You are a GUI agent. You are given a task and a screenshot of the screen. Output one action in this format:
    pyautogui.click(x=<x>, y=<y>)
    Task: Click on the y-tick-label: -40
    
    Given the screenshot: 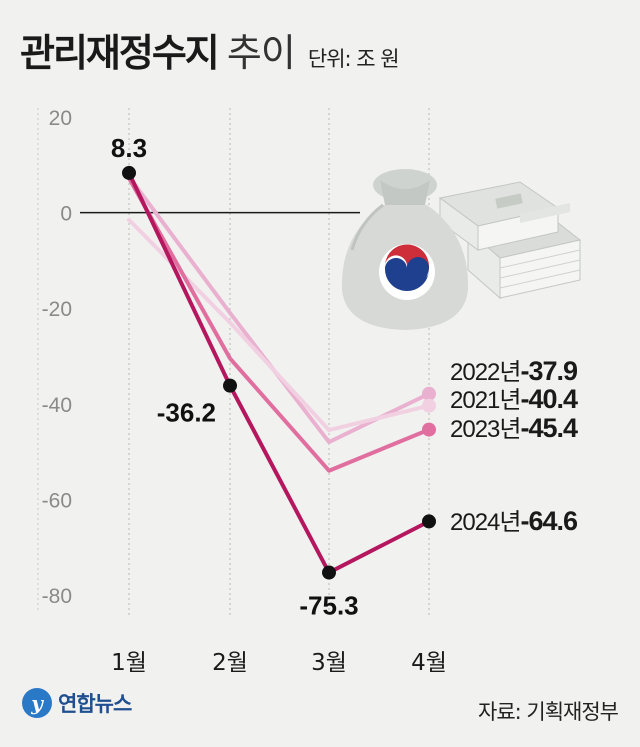 What is the action you would take?
    pyautogui.click(x=57, y=405)
    